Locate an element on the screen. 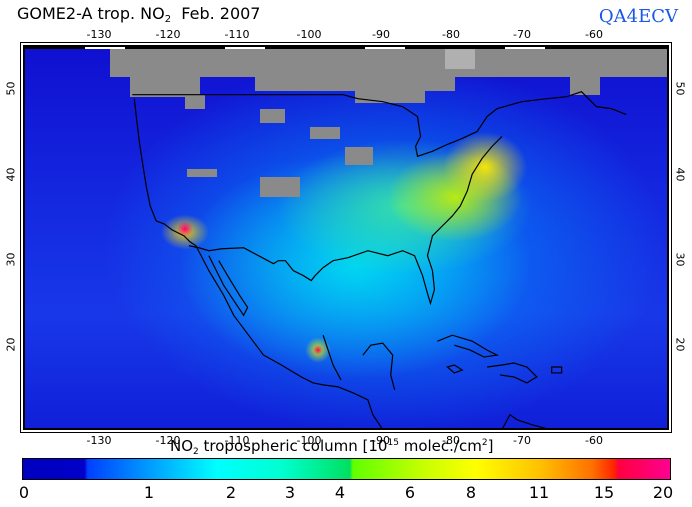 The width and height of the screenshot is (692, 507). lon-label-bottom: -110 is located at coordinates (237, 440).